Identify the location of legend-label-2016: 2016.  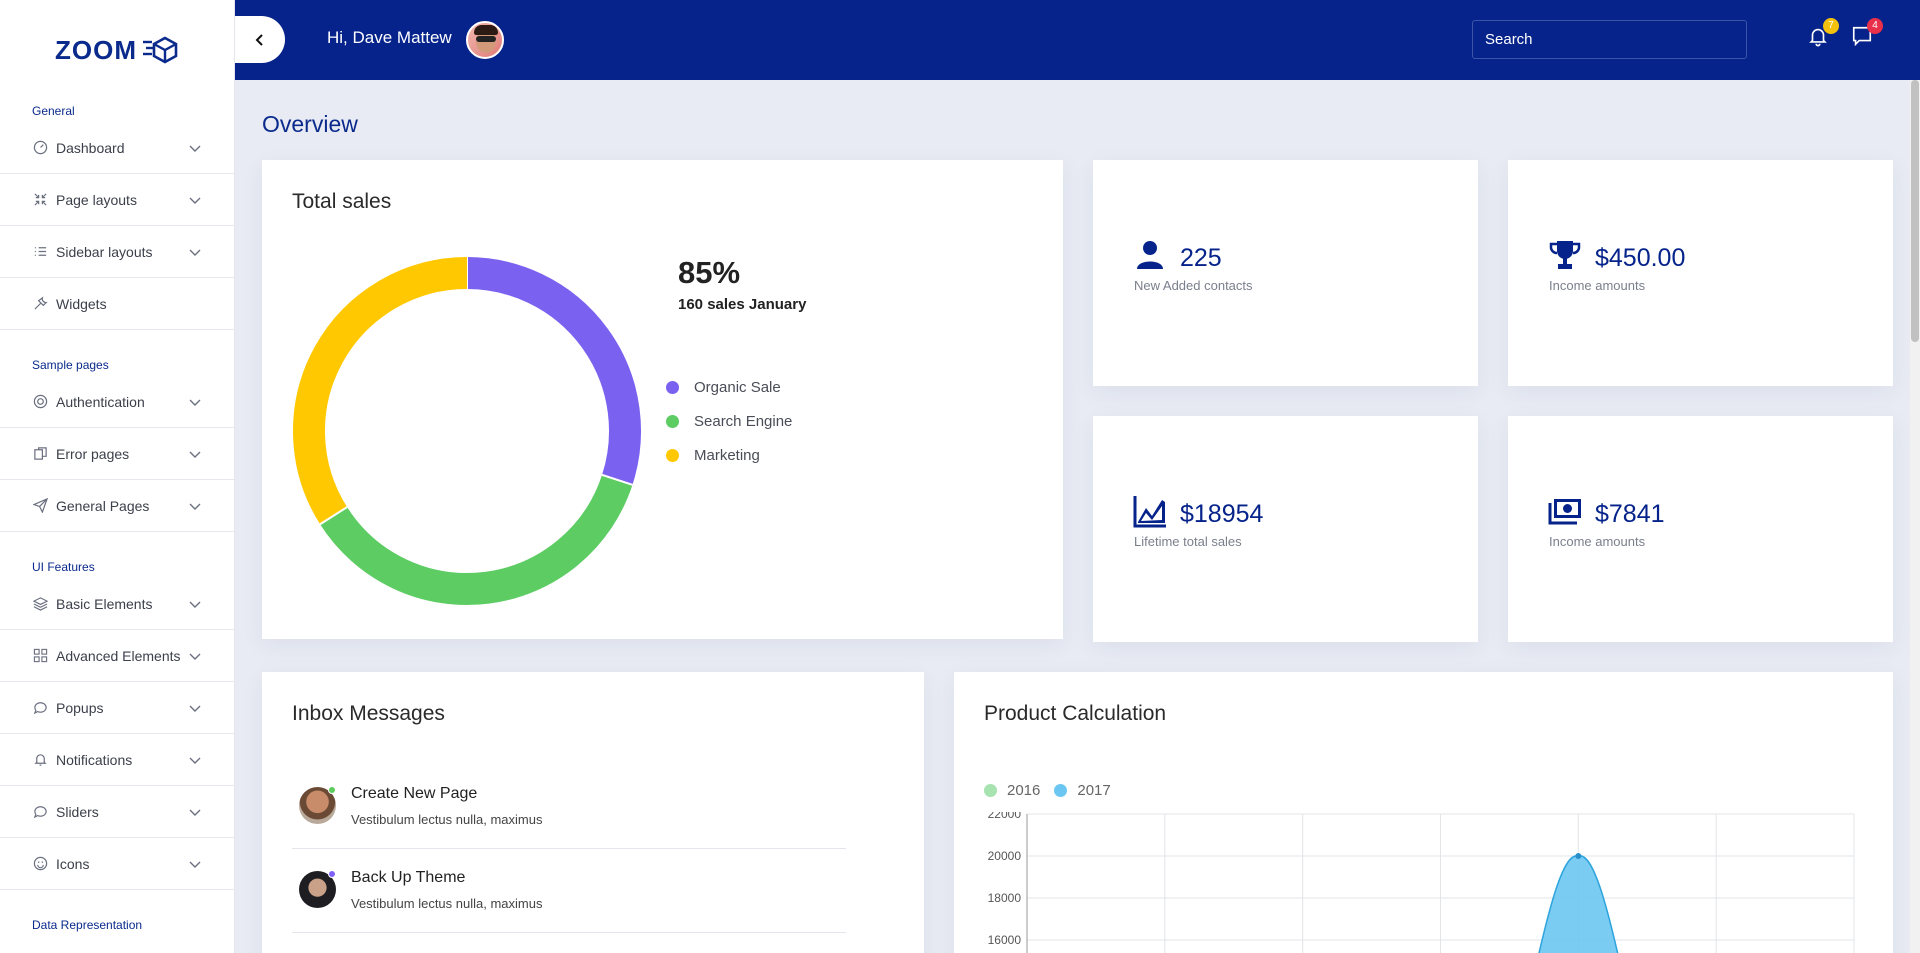
(1024, 790).